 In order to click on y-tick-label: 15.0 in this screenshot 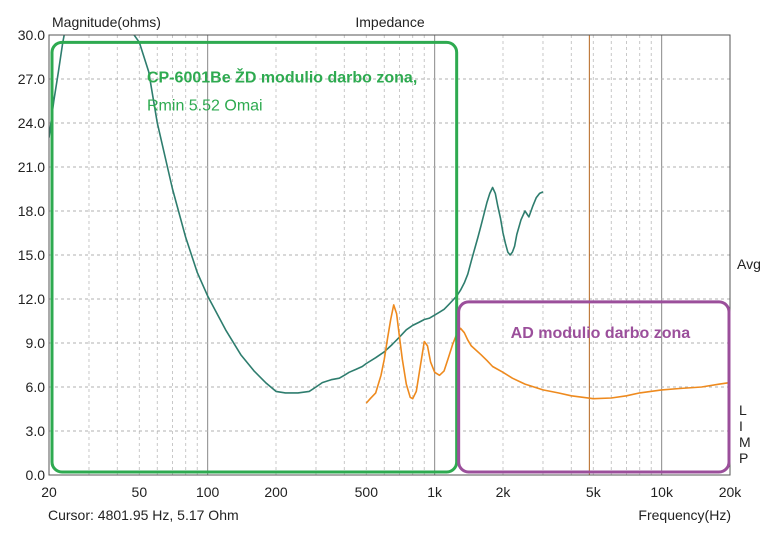, I will do `click(31, 255)`.